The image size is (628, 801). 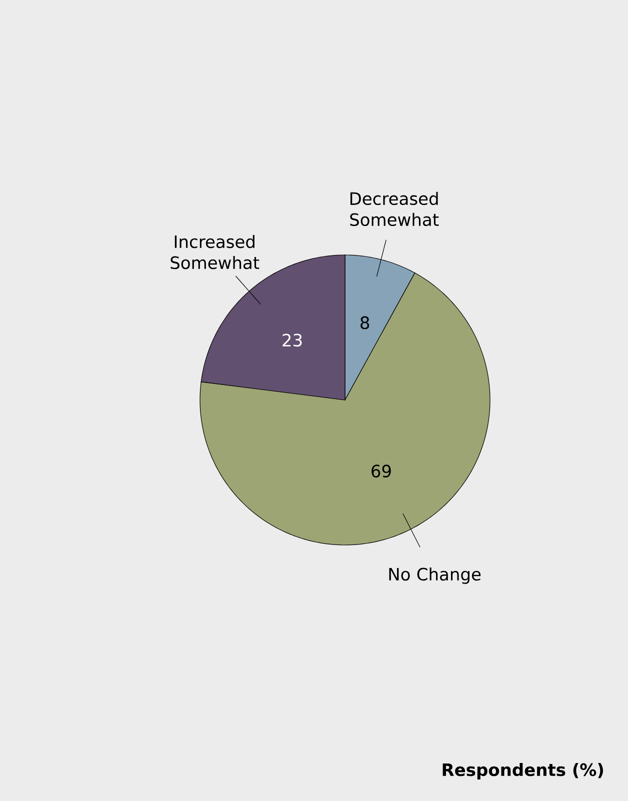 I want to click on text: Respondents (%), so click(x=523, y=771).